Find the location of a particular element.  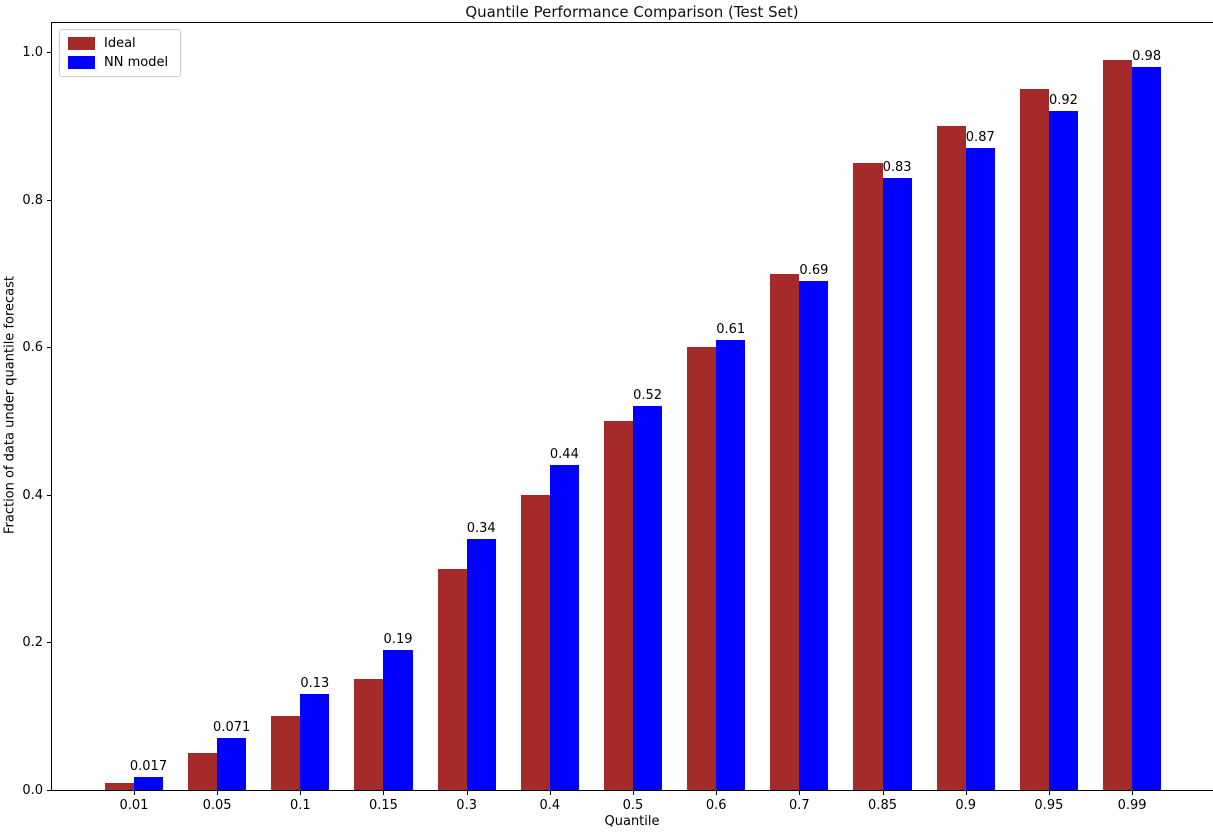

bar-ideal-0.7 is located at coordinates (785, 531).